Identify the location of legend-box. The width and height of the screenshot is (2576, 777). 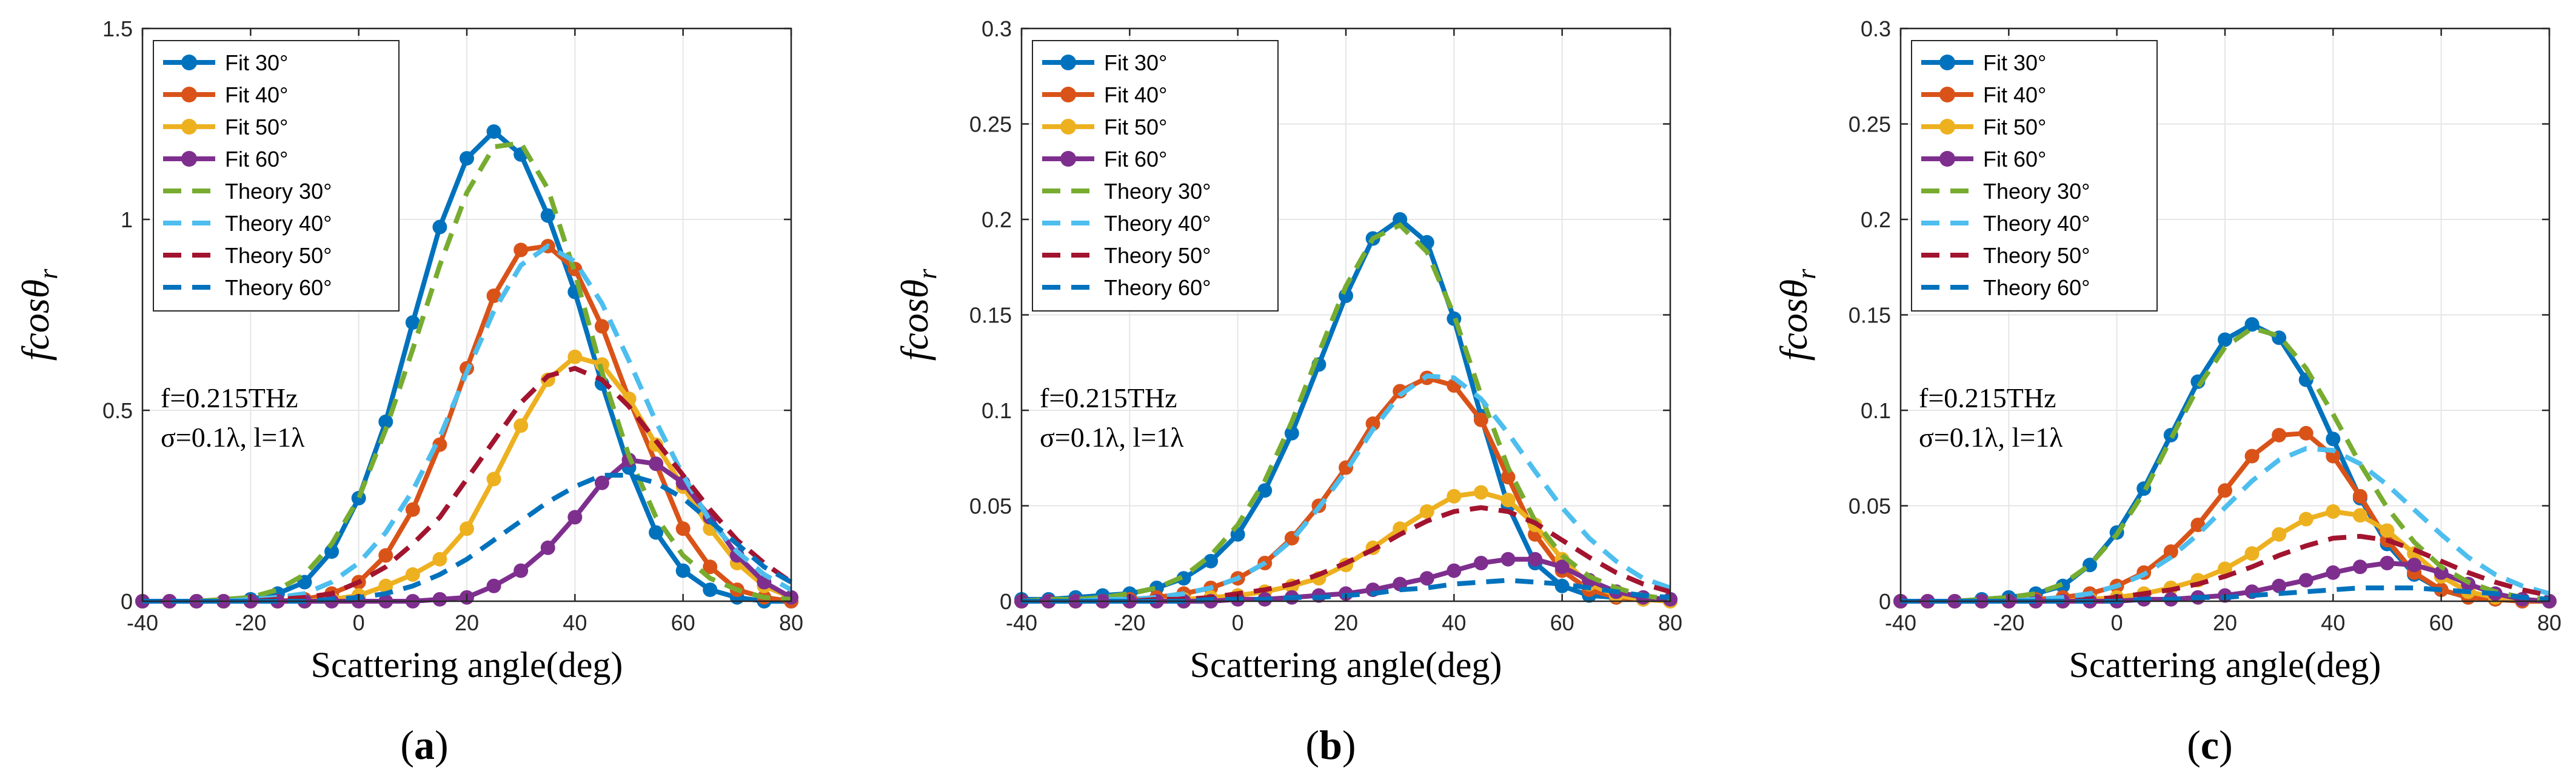
(276, 176).